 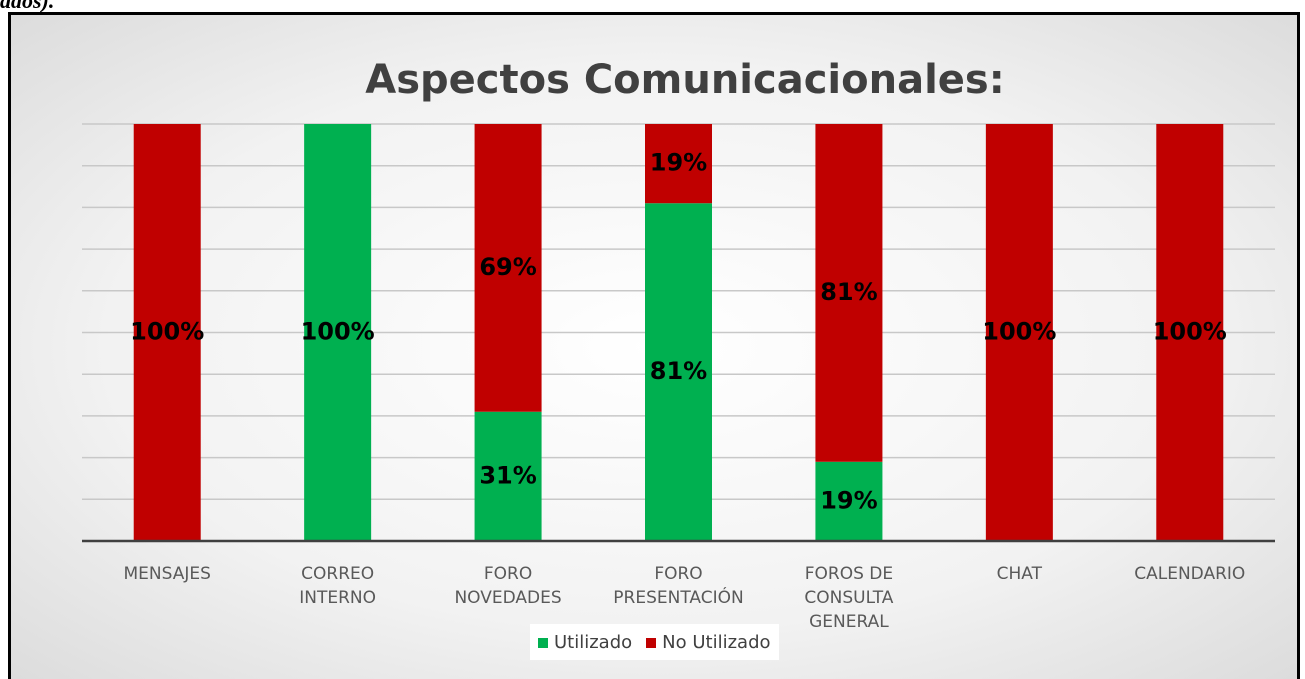 I want to click on x-tick-label: FORO NOVEDADES, so click(x=508, y=586).